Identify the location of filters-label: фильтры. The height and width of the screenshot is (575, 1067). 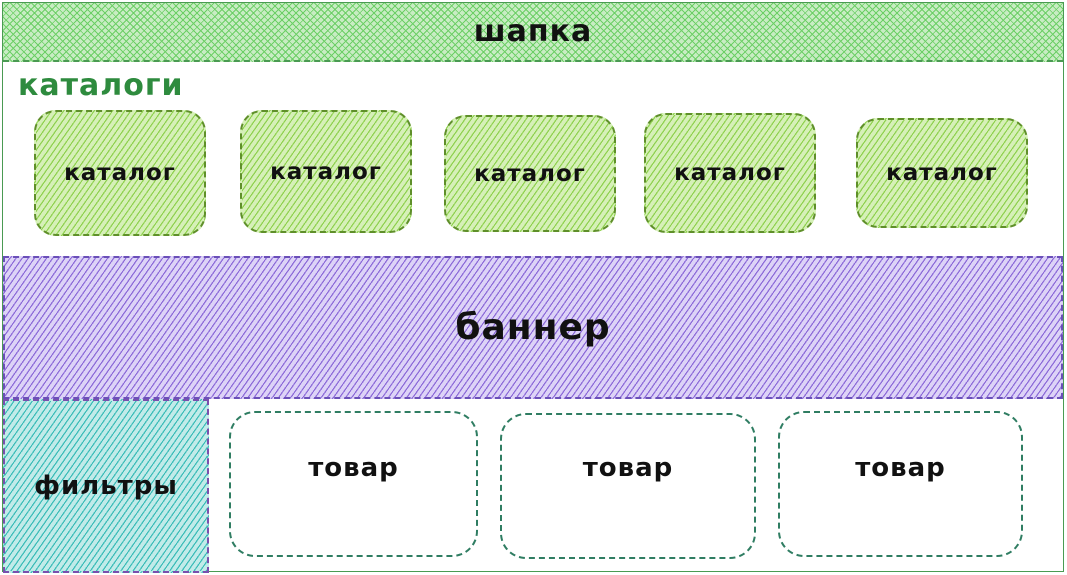
(106, 486).